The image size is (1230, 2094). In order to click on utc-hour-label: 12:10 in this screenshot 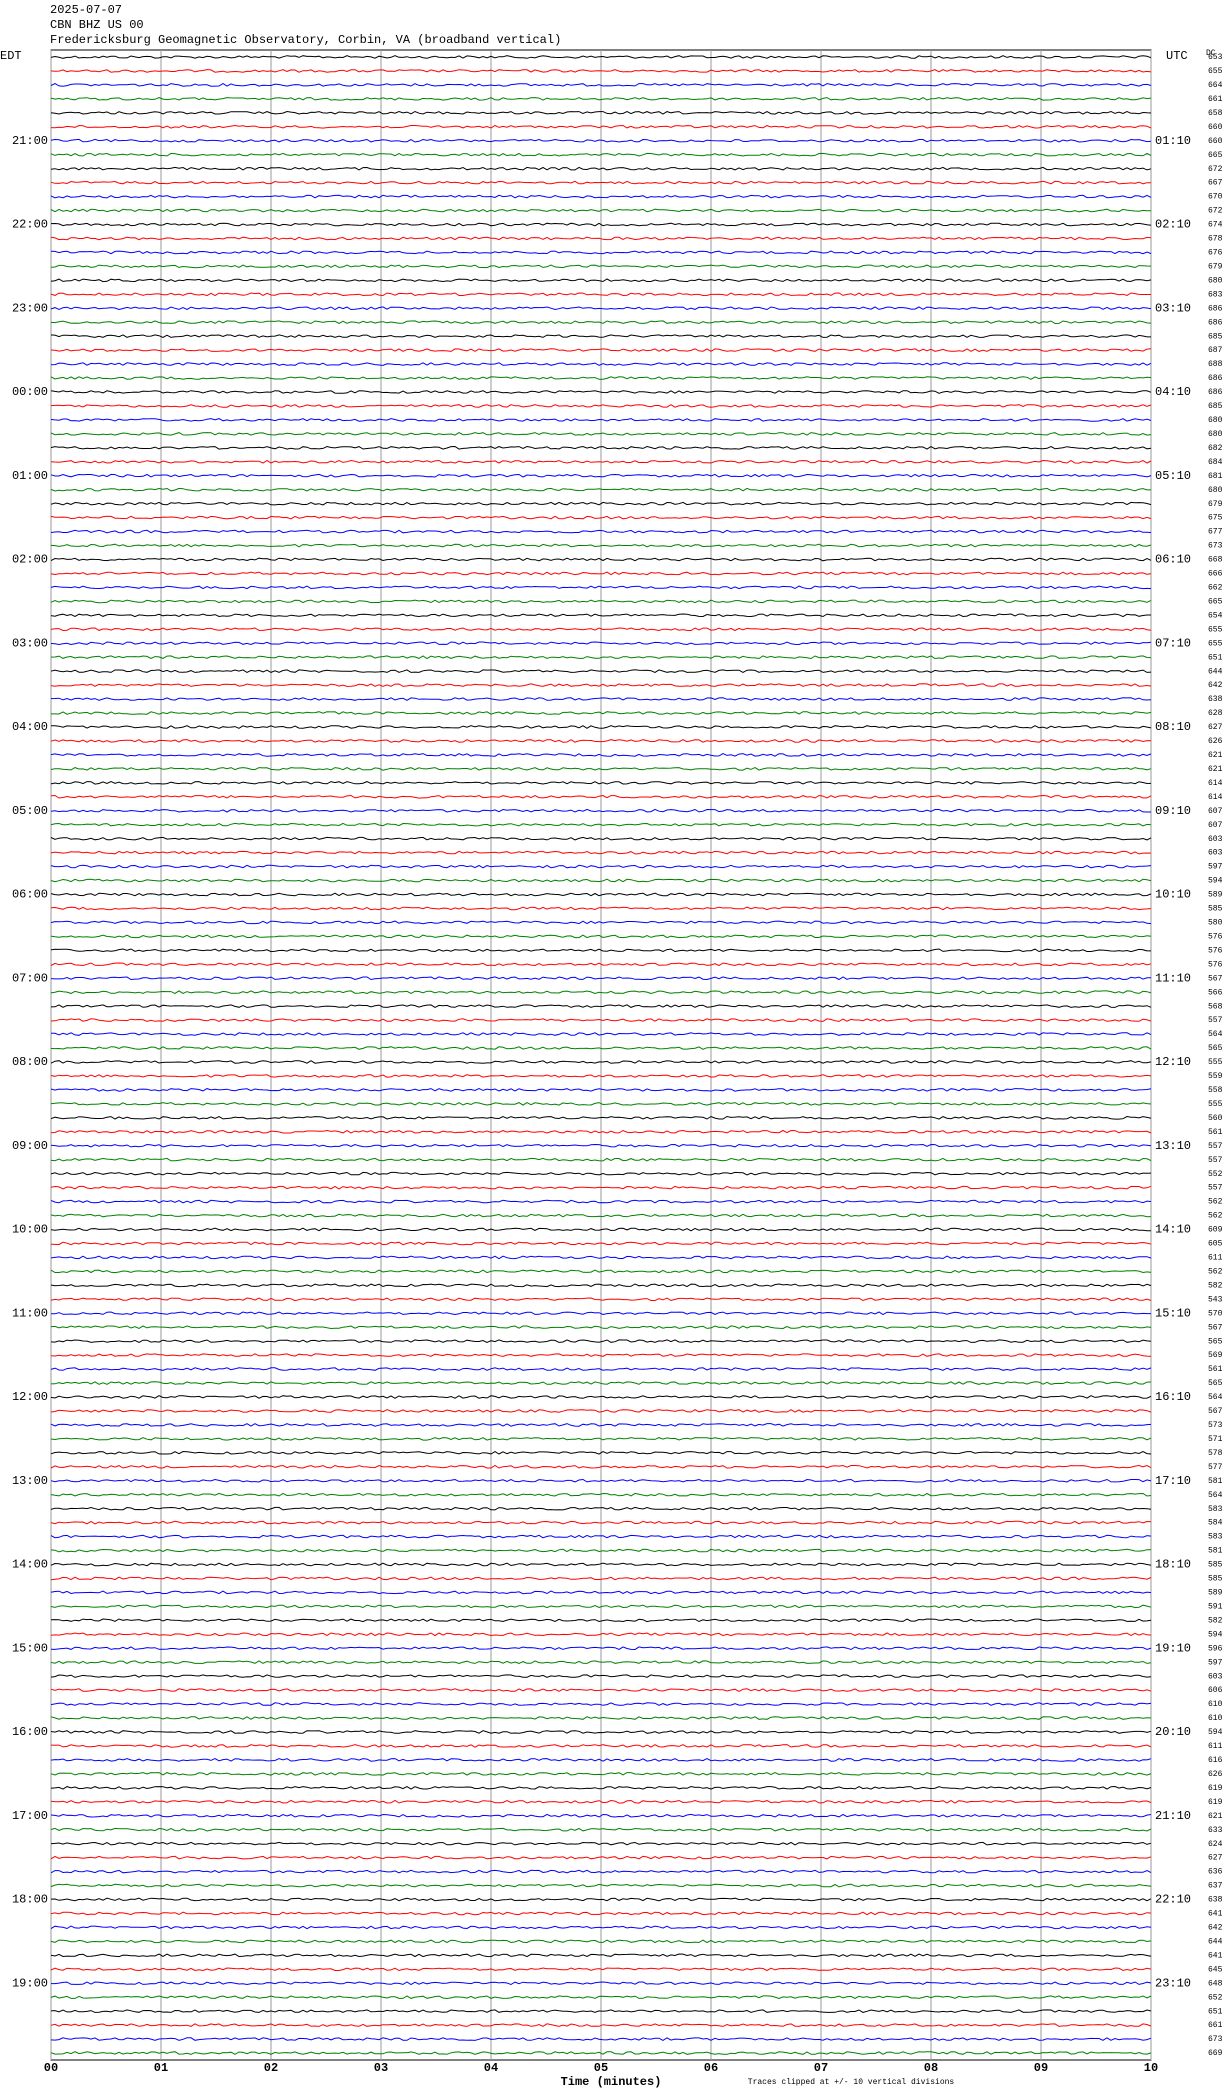, I will do `click(1173, 1062)`.